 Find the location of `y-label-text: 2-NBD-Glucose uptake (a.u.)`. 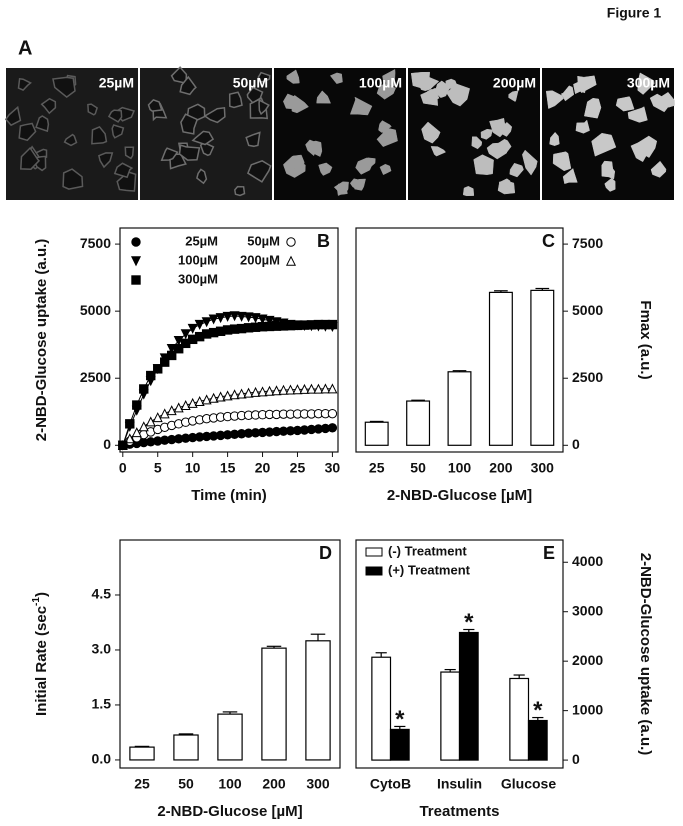

y-label-text: 2-NBD-Glucose uptake (a.u.) is located at coordinates (41, 340).